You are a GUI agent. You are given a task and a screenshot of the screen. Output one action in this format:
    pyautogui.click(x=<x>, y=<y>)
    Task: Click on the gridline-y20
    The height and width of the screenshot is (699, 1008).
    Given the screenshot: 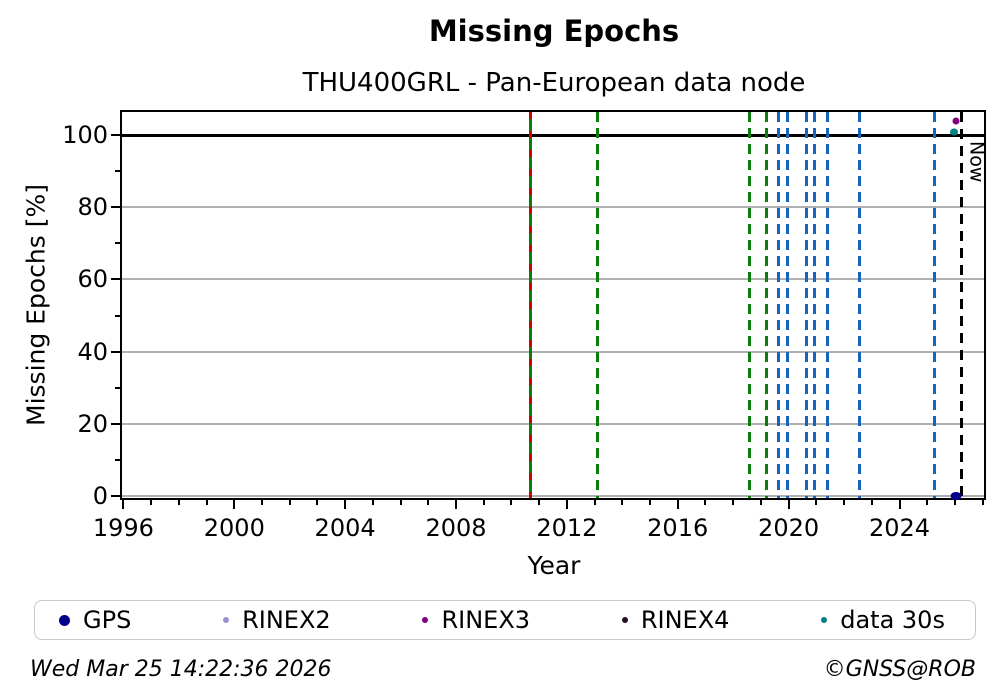 What is the action you would take?
    pyautogui.click(x=553, y=423)
    